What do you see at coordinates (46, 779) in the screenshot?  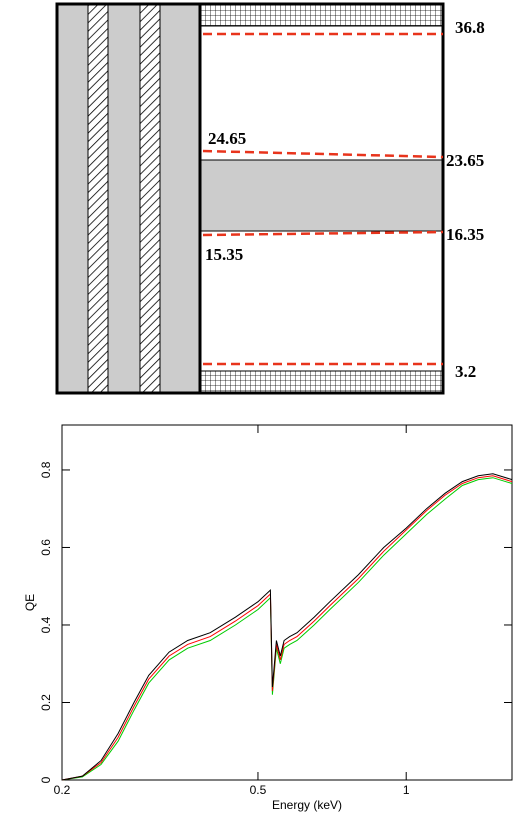 I see `y-tick-label: 0` at bounding box center [46, 779].